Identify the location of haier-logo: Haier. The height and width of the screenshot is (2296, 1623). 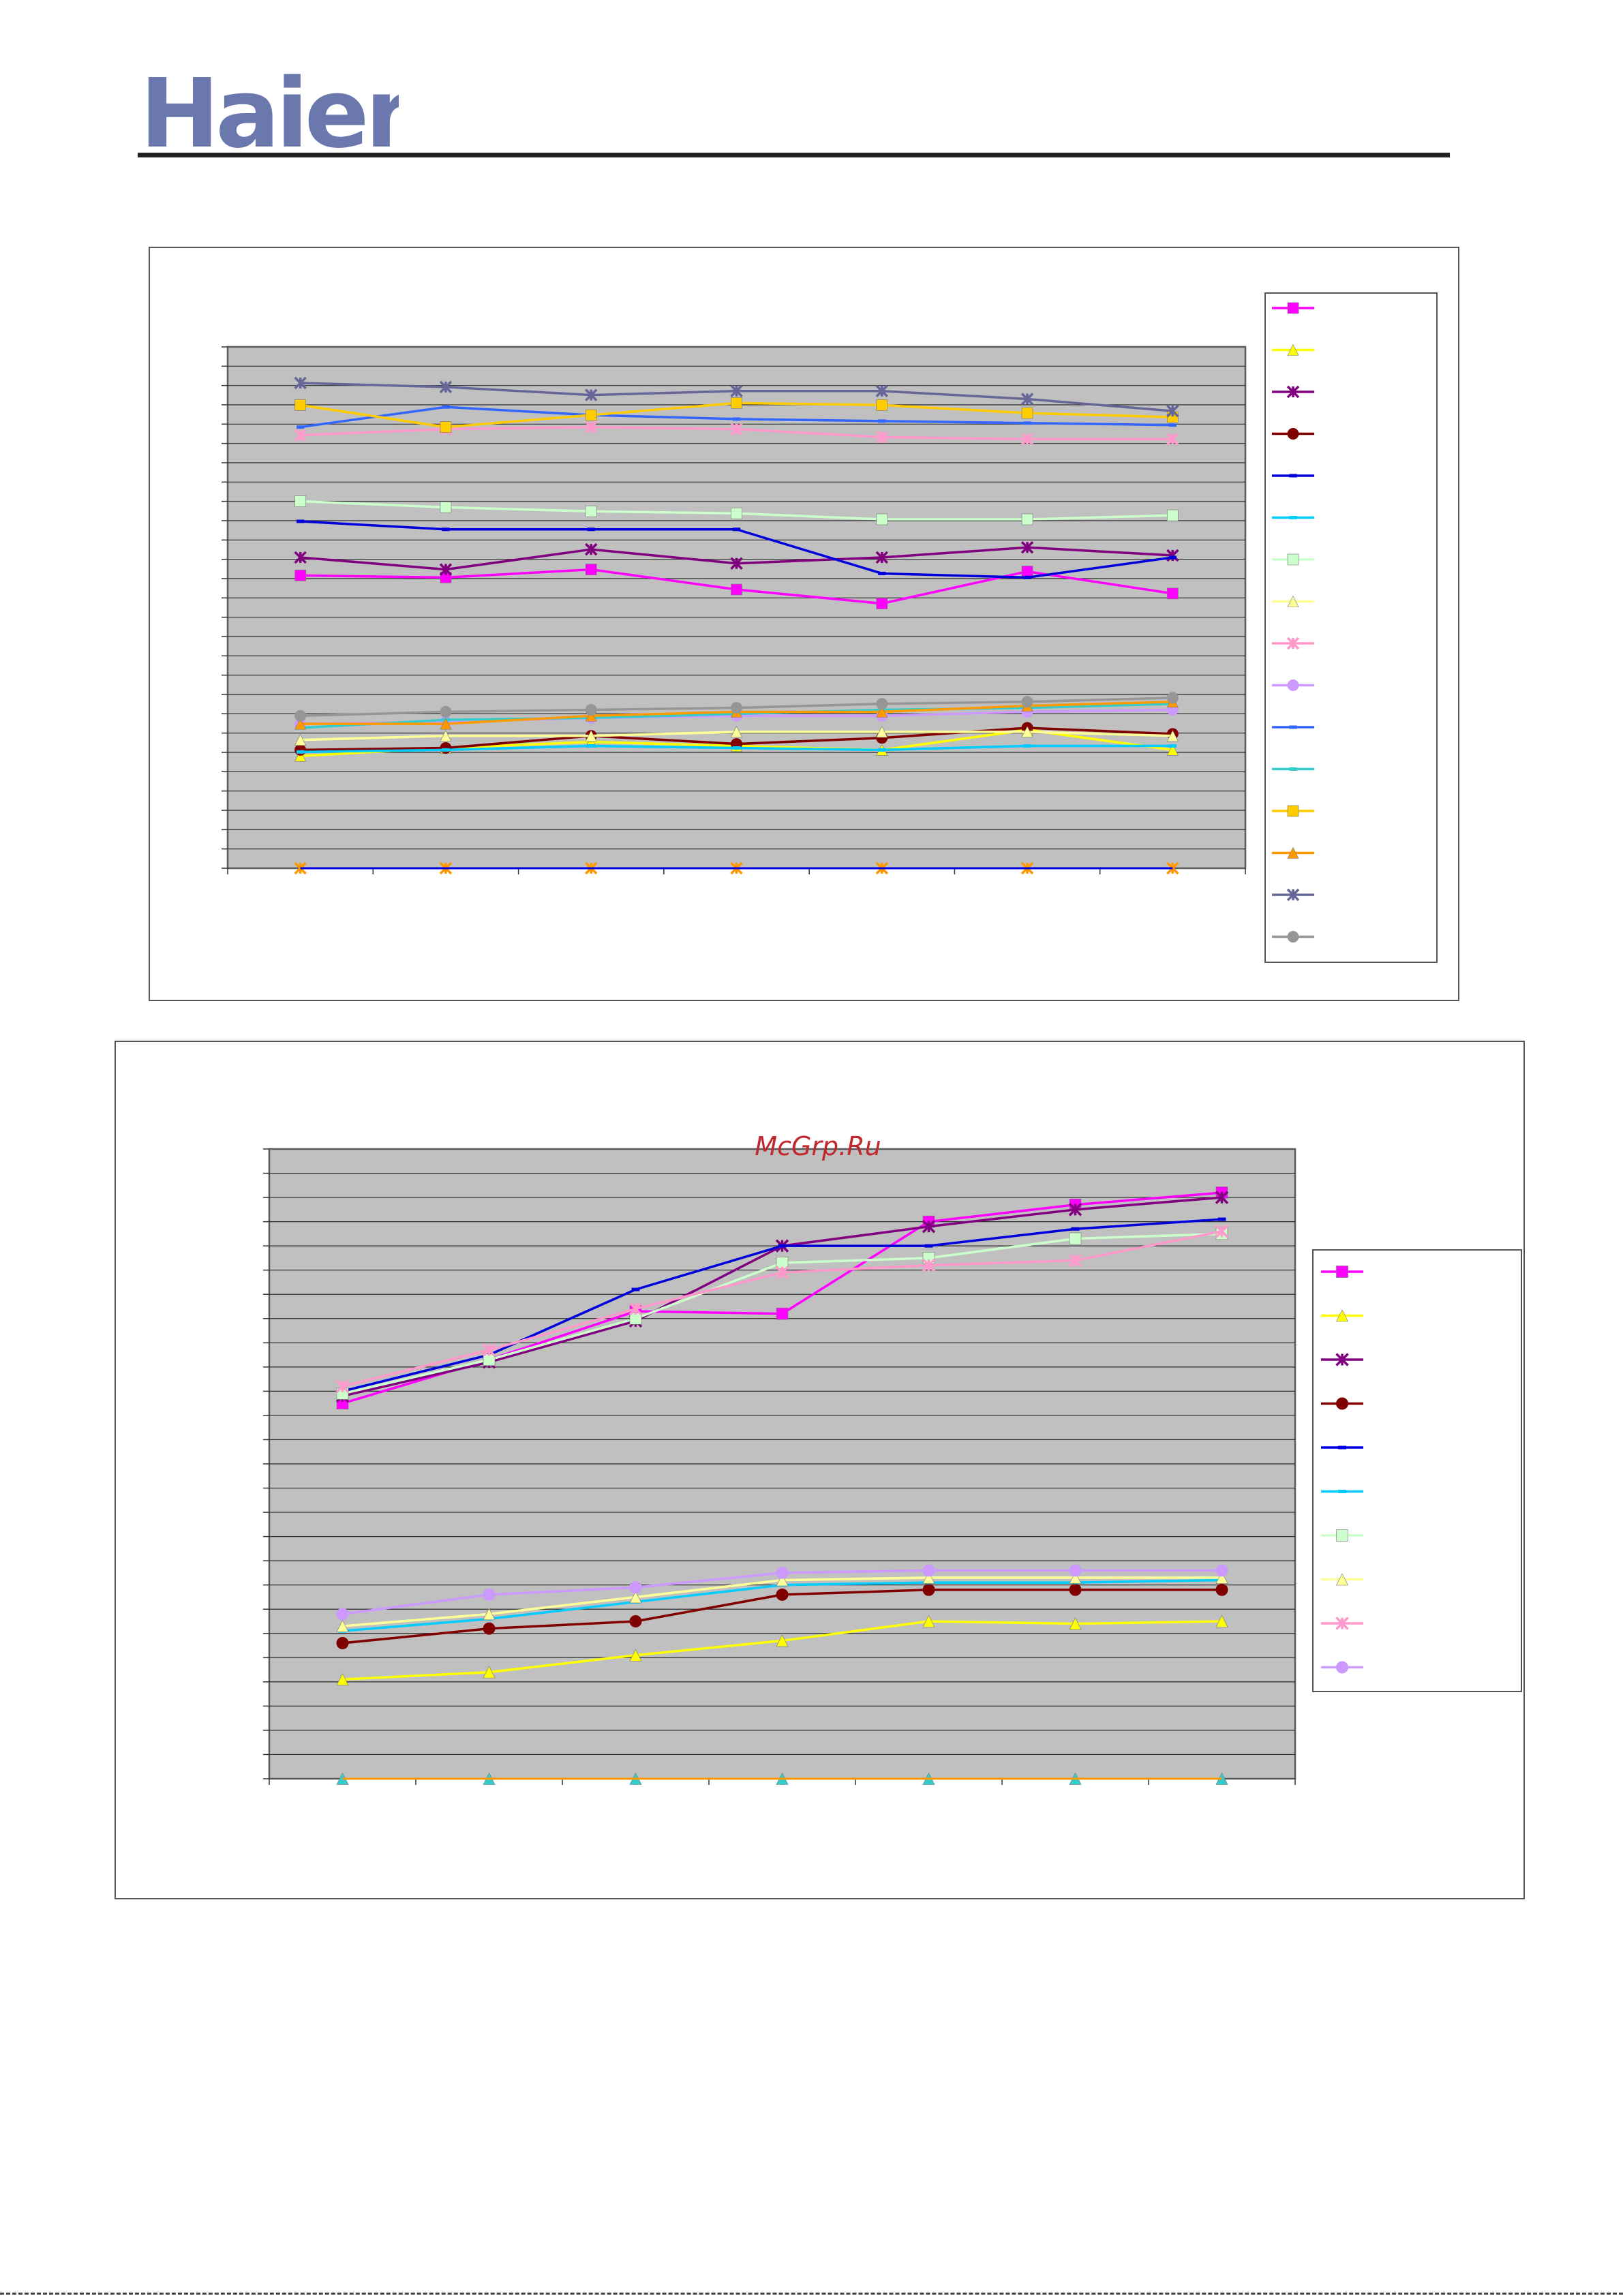
(269, 113).